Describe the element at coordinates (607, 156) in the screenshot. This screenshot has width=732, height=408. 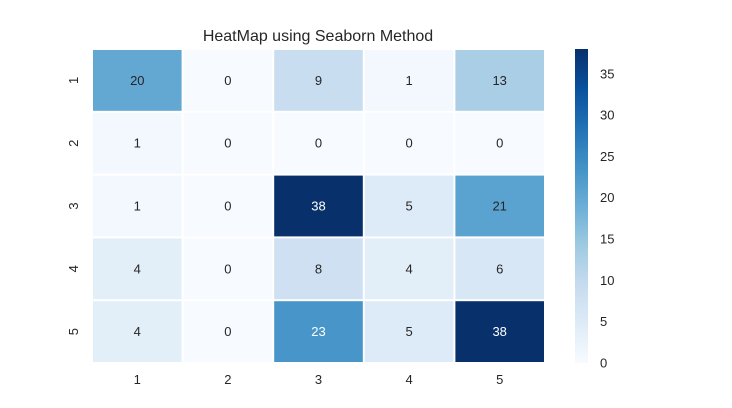
I see `colorbar-tick-label: 25` at that location.